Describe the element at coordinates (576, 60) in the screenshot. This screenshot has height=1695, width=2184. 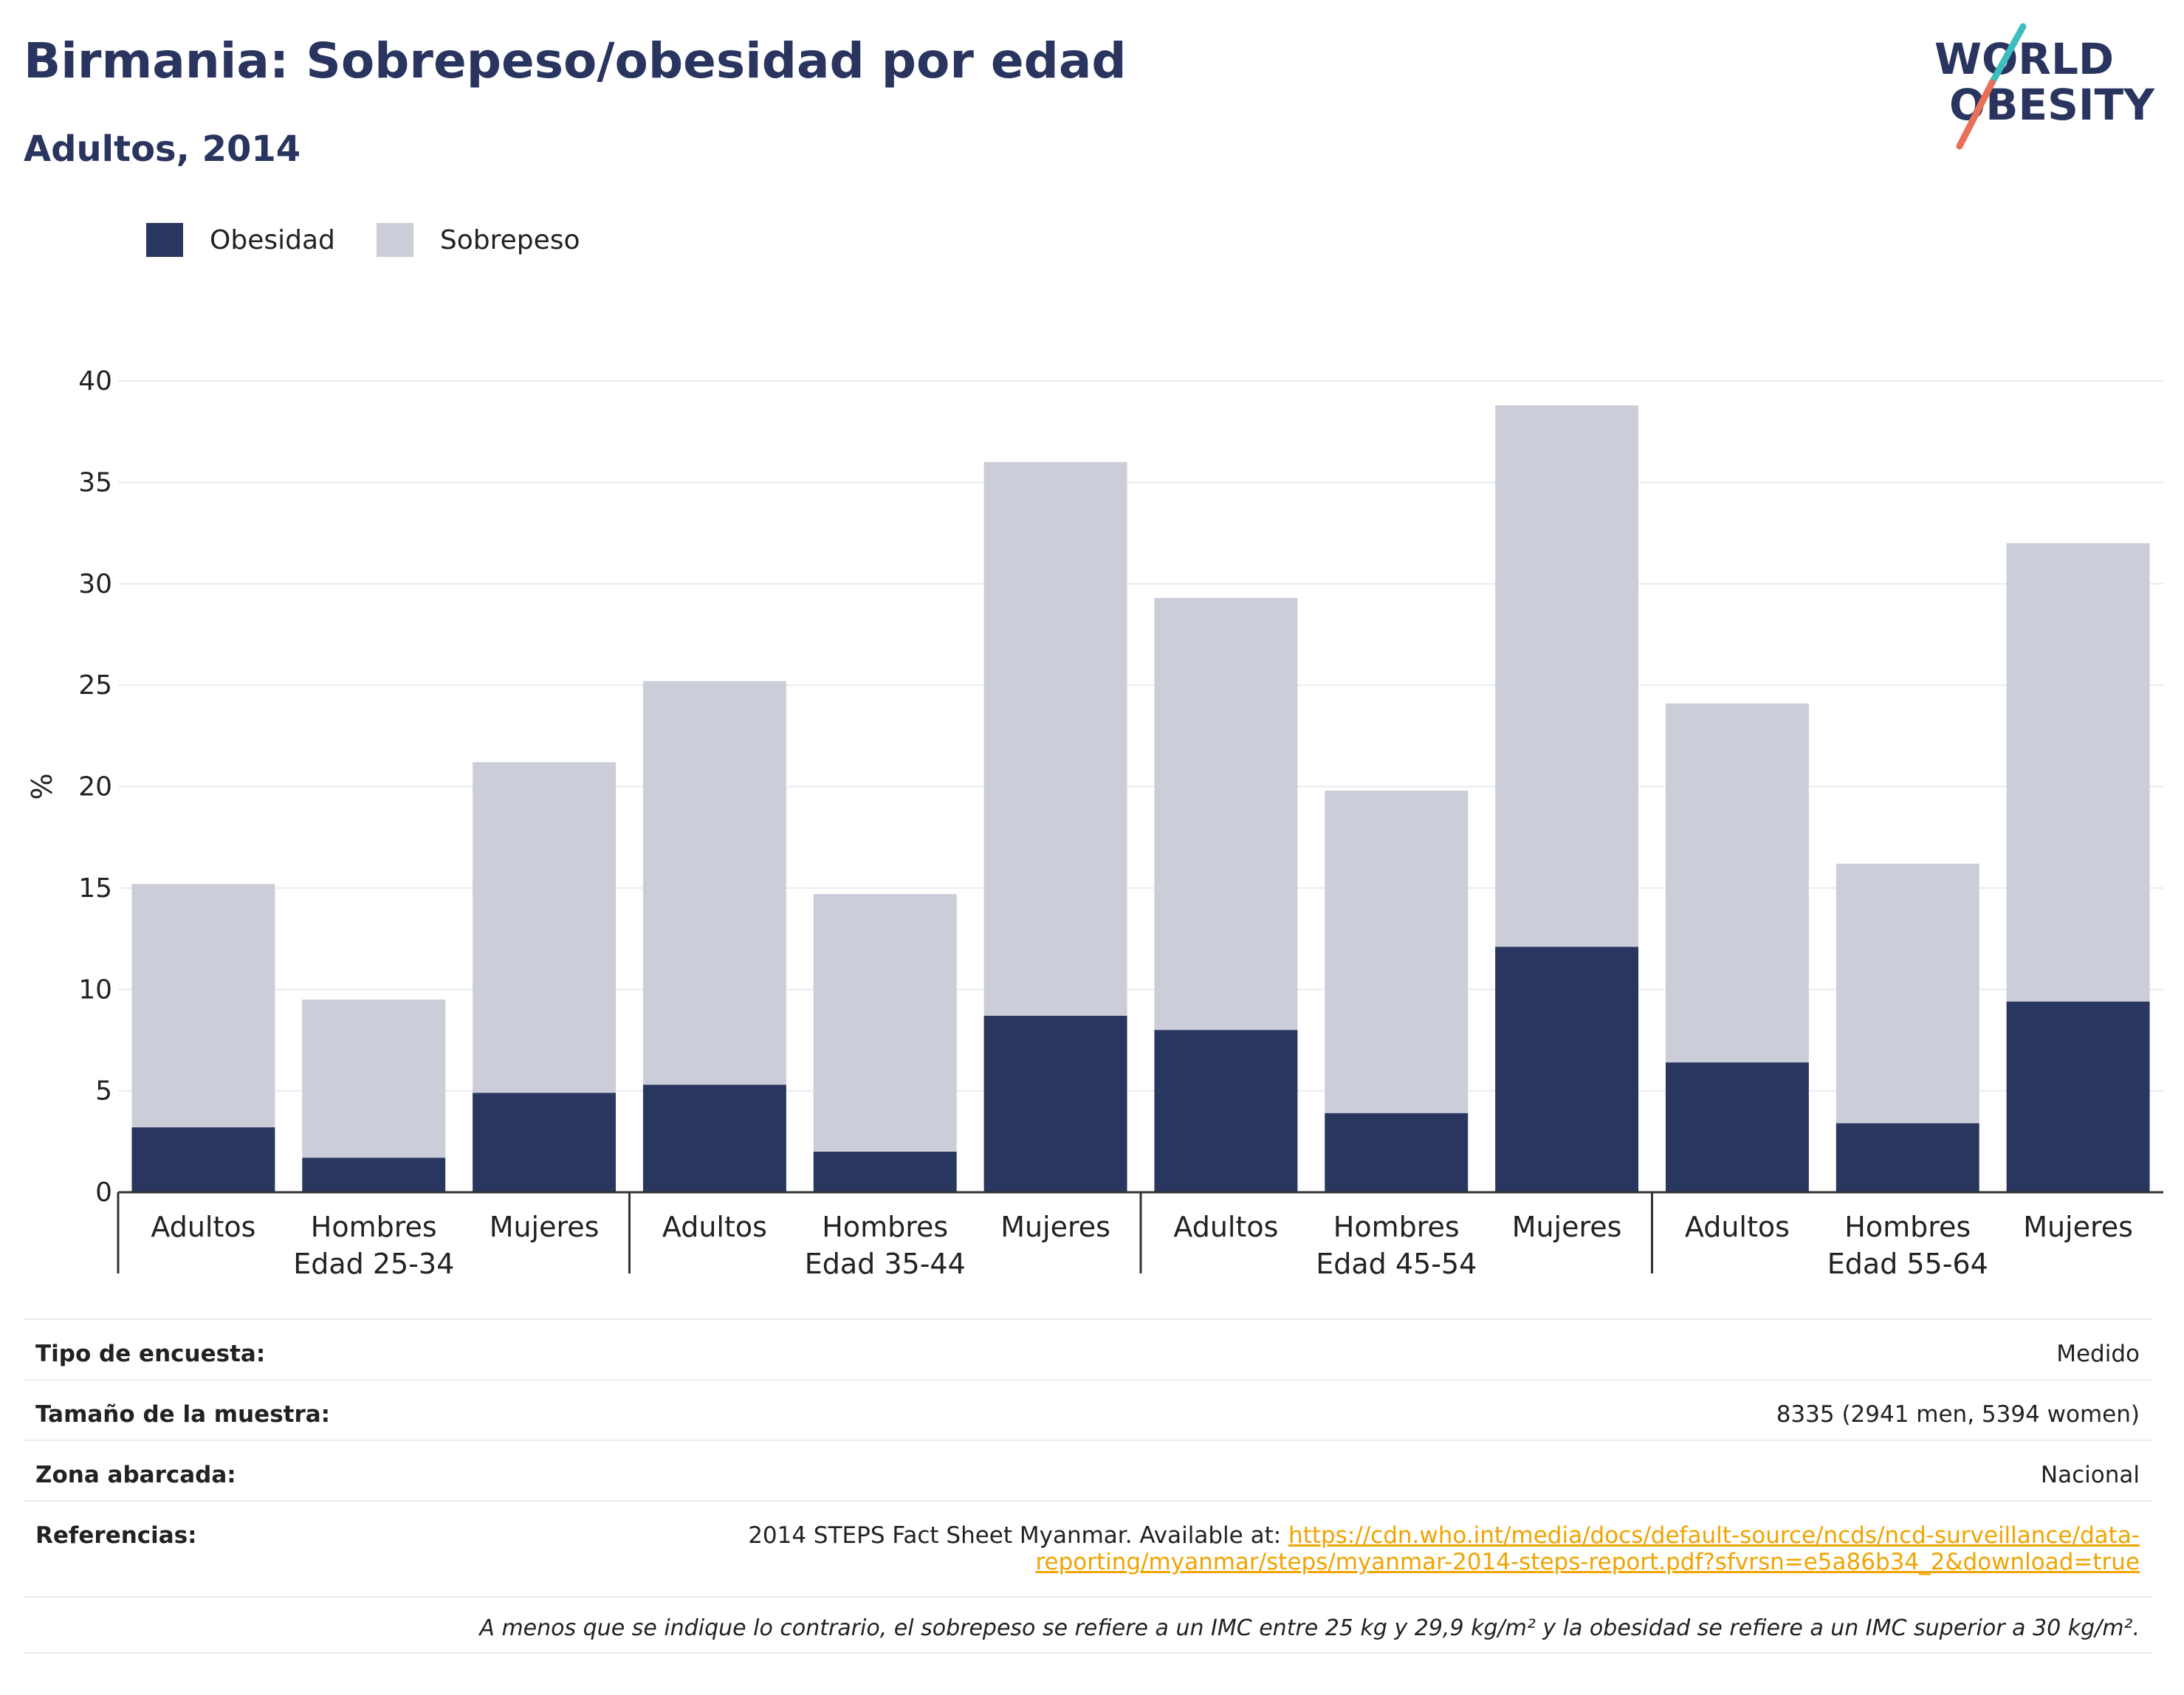
I see `chart-title: Birmania: Sobrepeso/obesidad por edad` at that location.